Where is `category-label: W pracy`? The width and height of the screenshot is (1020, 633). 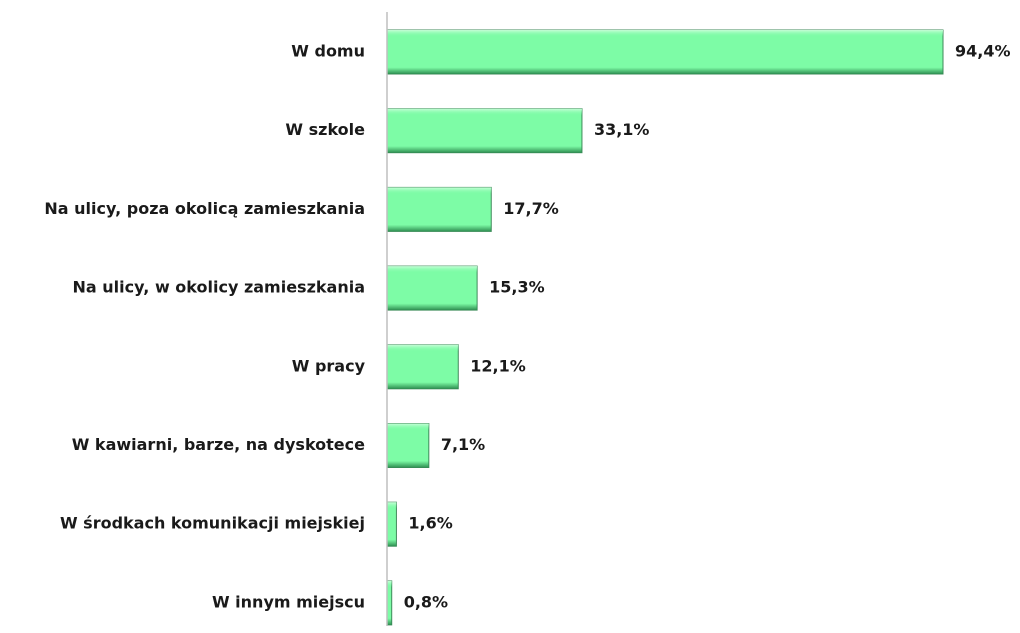 category-label: W pracy is located at coordinates (329, 365).